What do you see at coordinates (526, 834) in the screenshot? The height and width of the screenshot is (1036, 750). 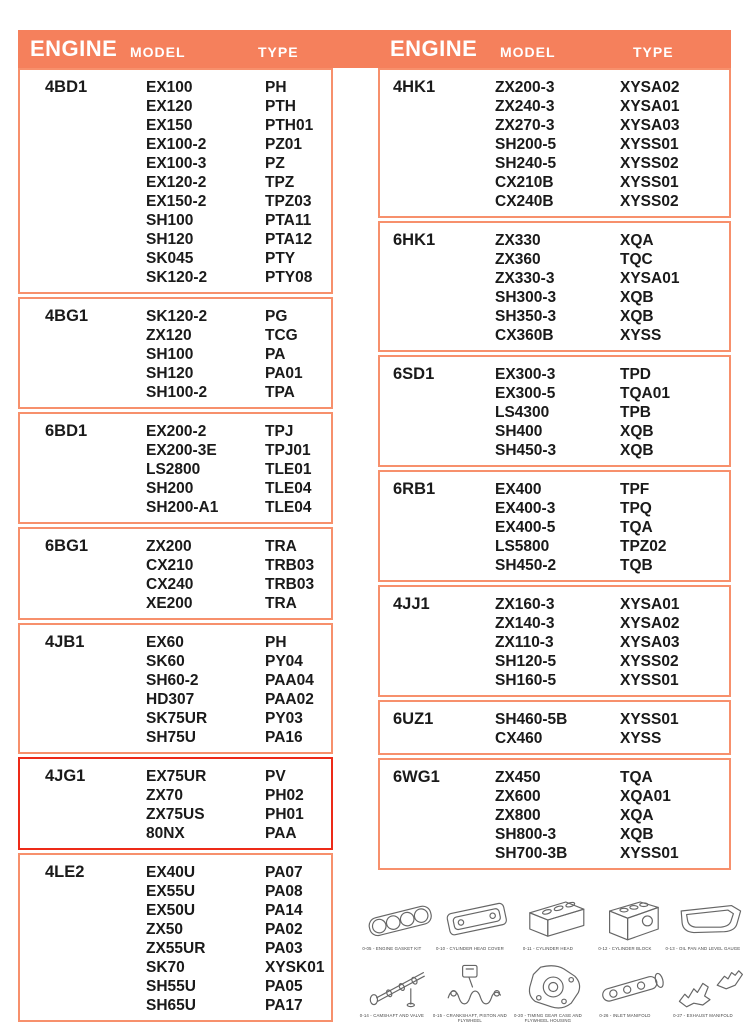 I see `model-value: SH800-3` at bounding box center [526, 834].